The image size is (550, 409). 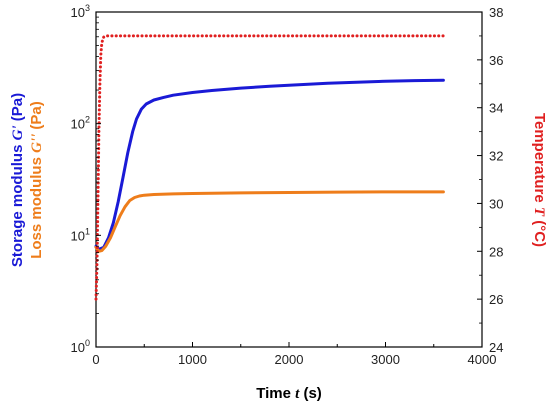 I want to click on x-axis-title-suffix: (s), so click(x=310, y=393).